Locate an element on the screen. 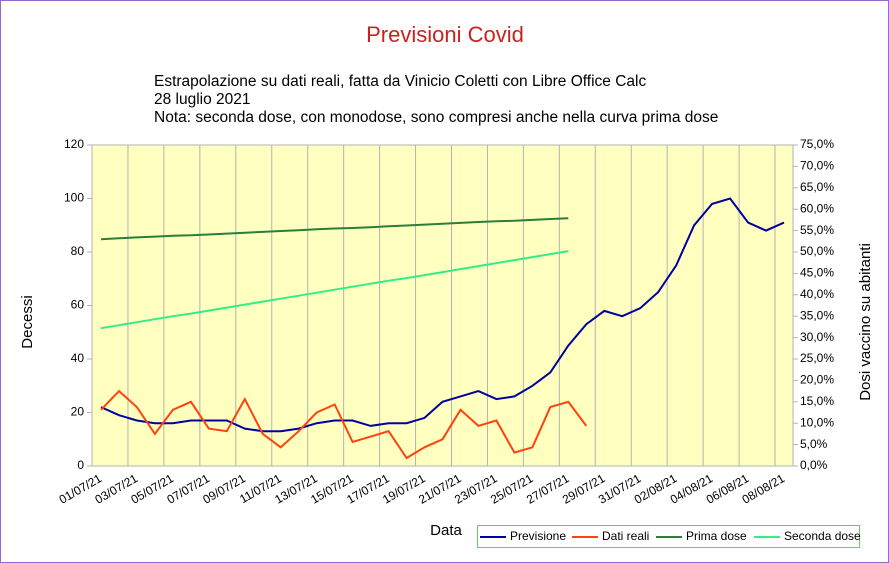 This screenshot has height=563, width=889. legend-label: Prima dose is located at coordinates (716, 536).